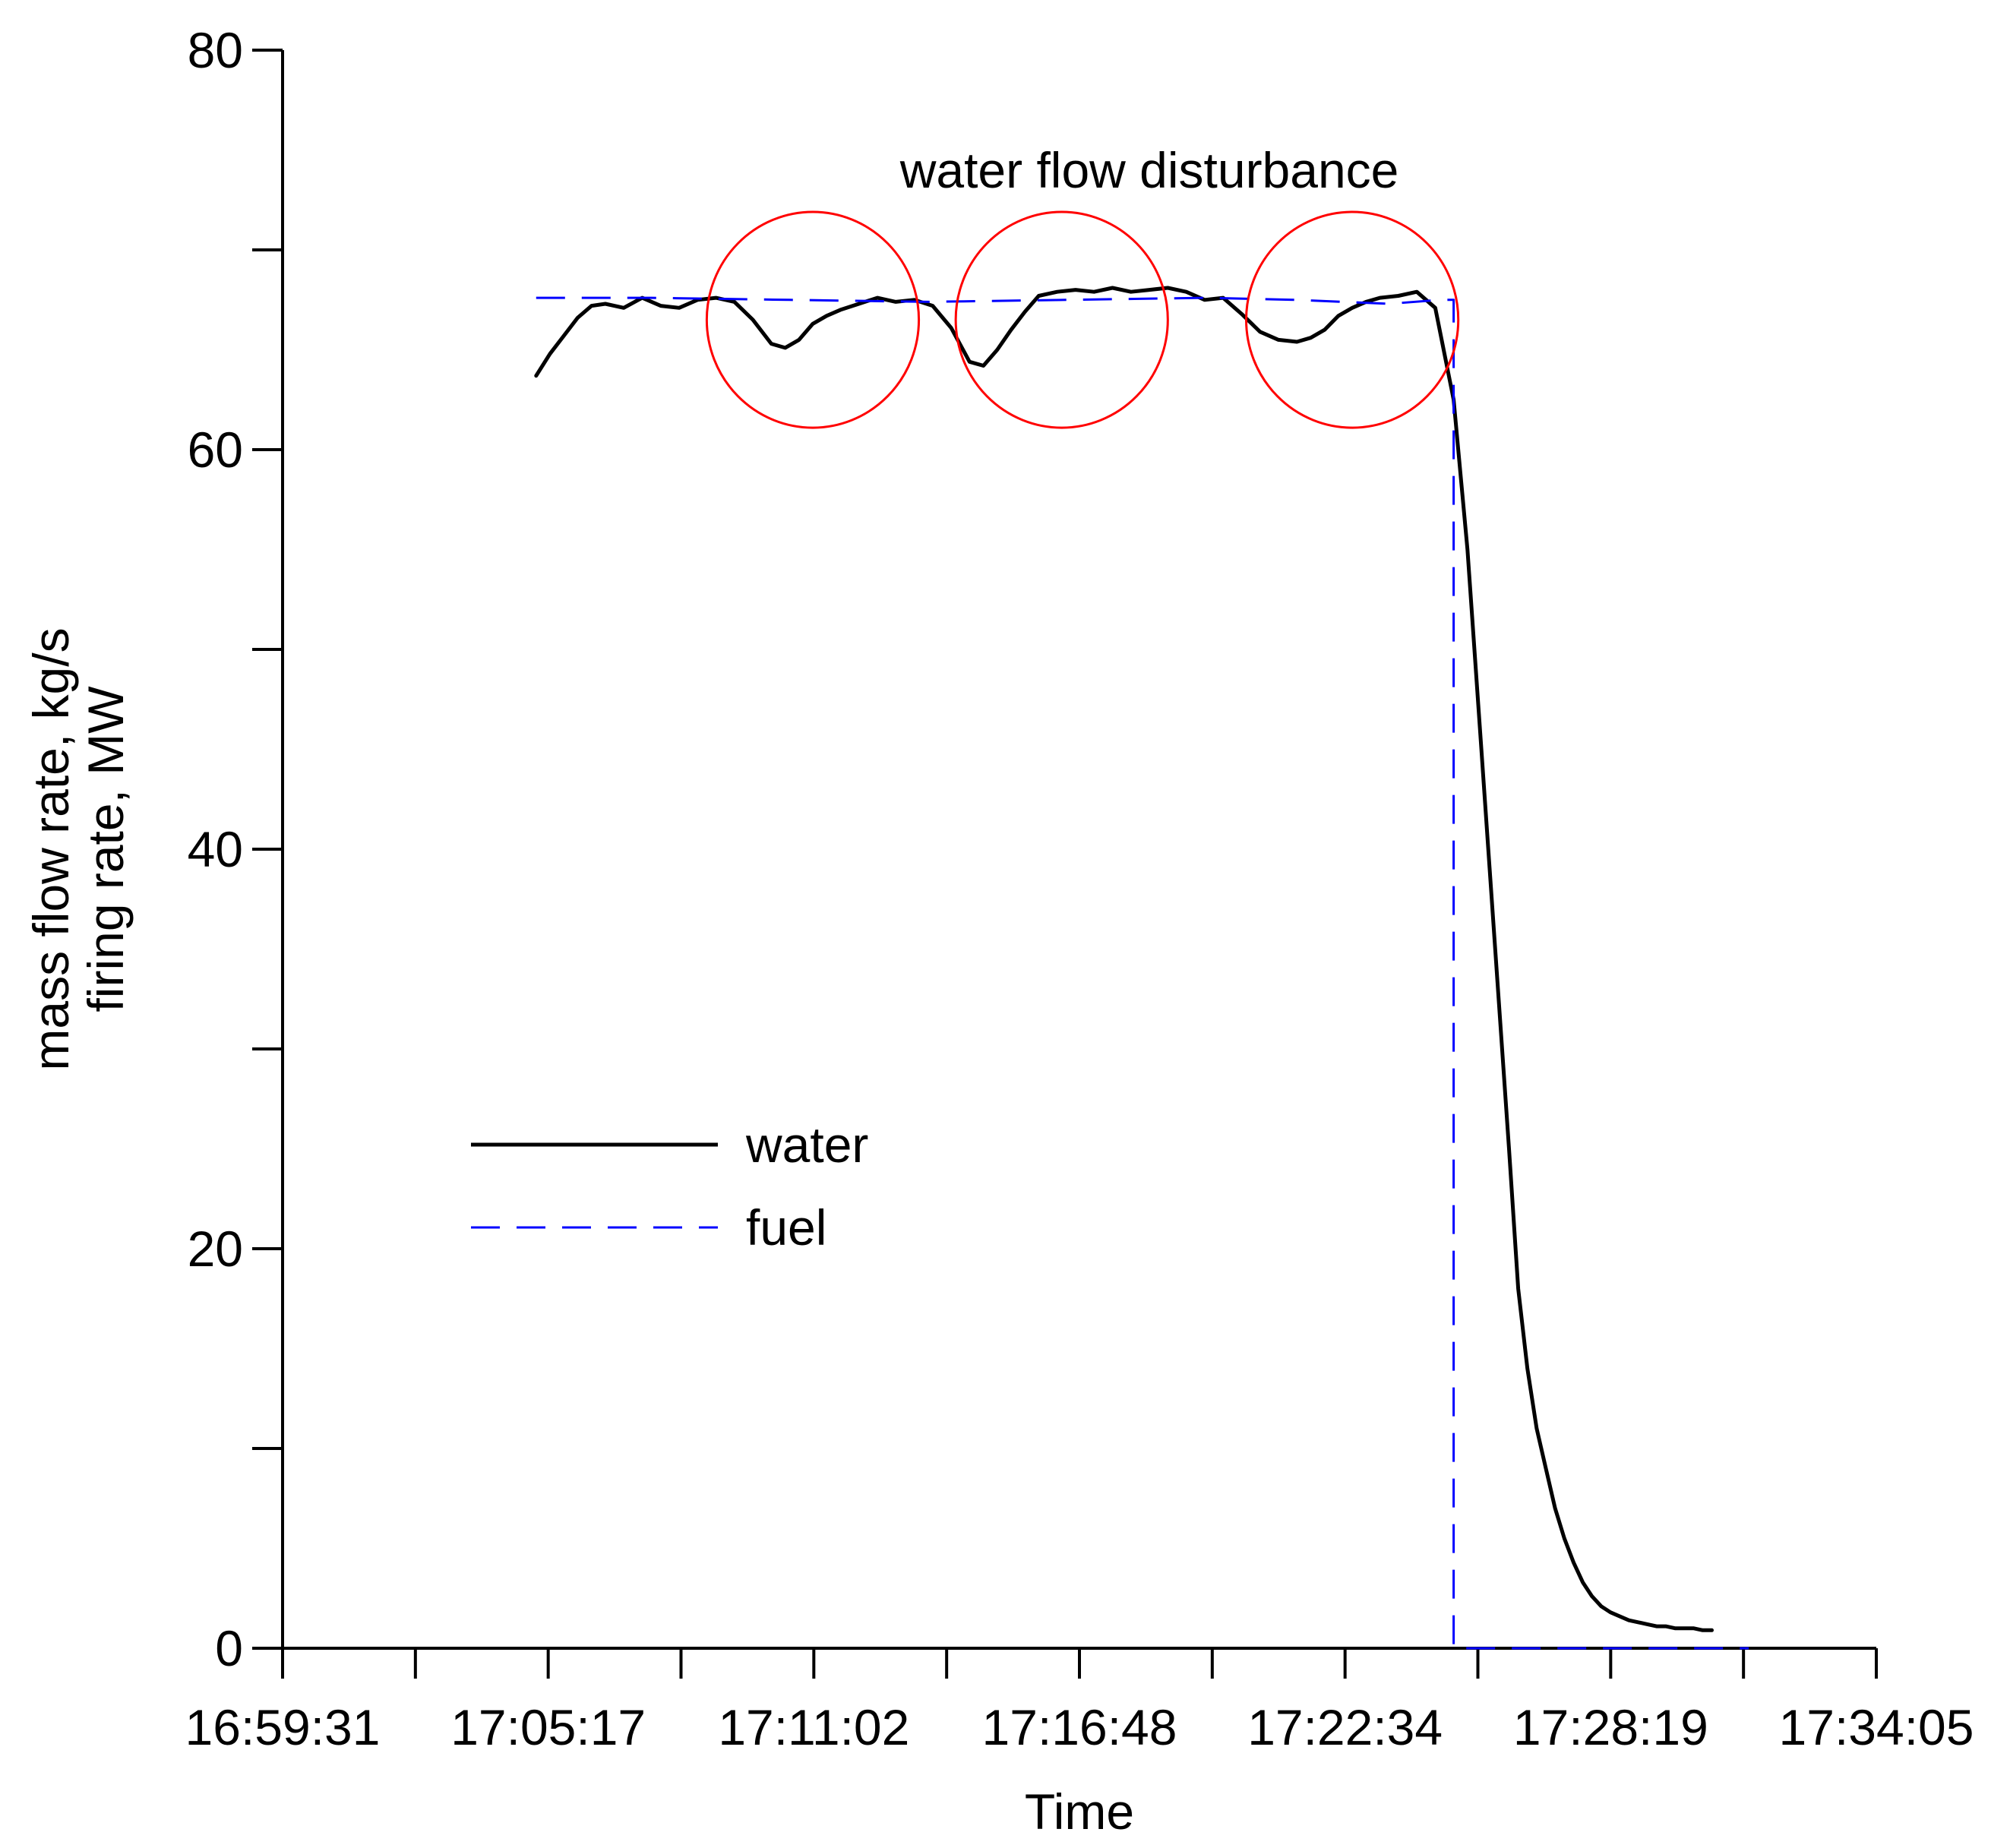  Describe the element at coordinates (1149, 170) in the screenshot. I see `annotation-text: water flow disturbance` at that location.